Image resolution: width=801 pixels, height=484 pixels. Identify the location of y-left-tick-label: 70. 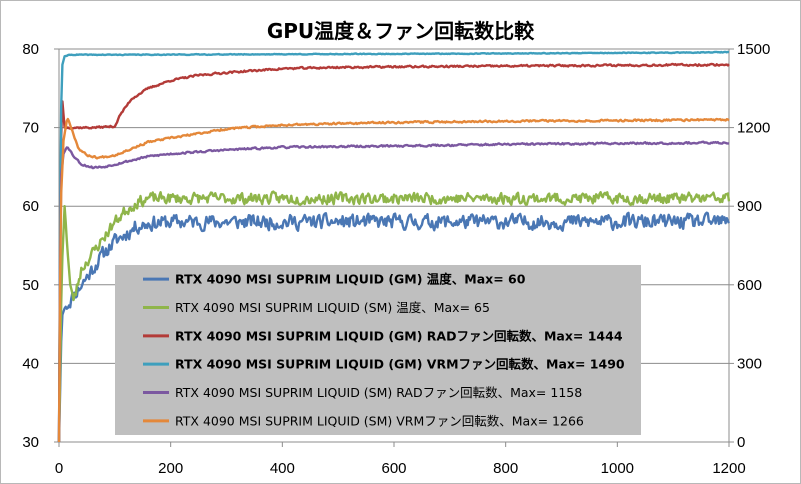
(30, 128).